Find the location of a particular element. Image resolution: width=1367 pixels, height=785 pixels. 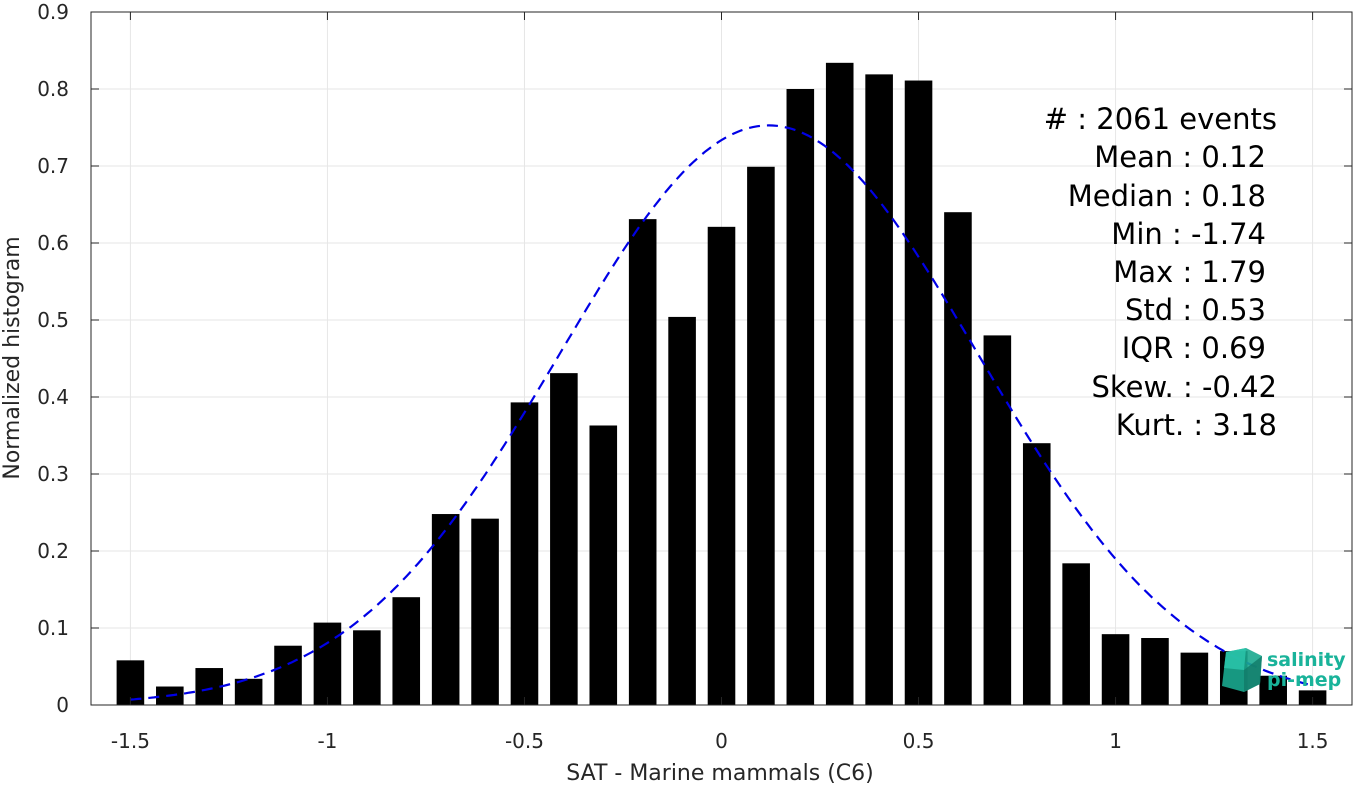

salinity-pimep-logo: salinity pi-mep is located at coordinates (1284, 670).